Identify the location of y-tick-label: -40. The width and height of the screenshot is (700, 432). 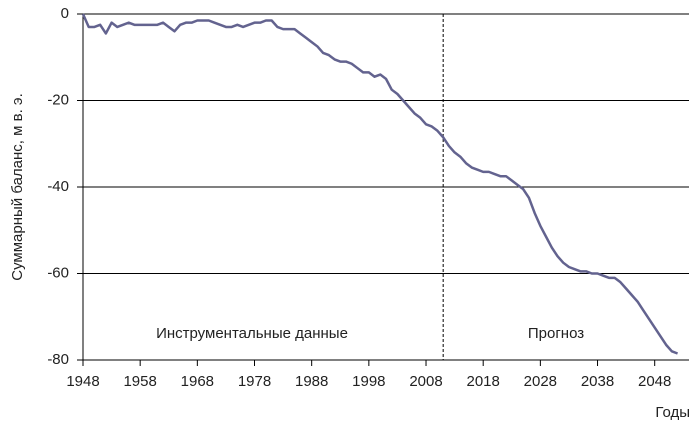
(58, 186).